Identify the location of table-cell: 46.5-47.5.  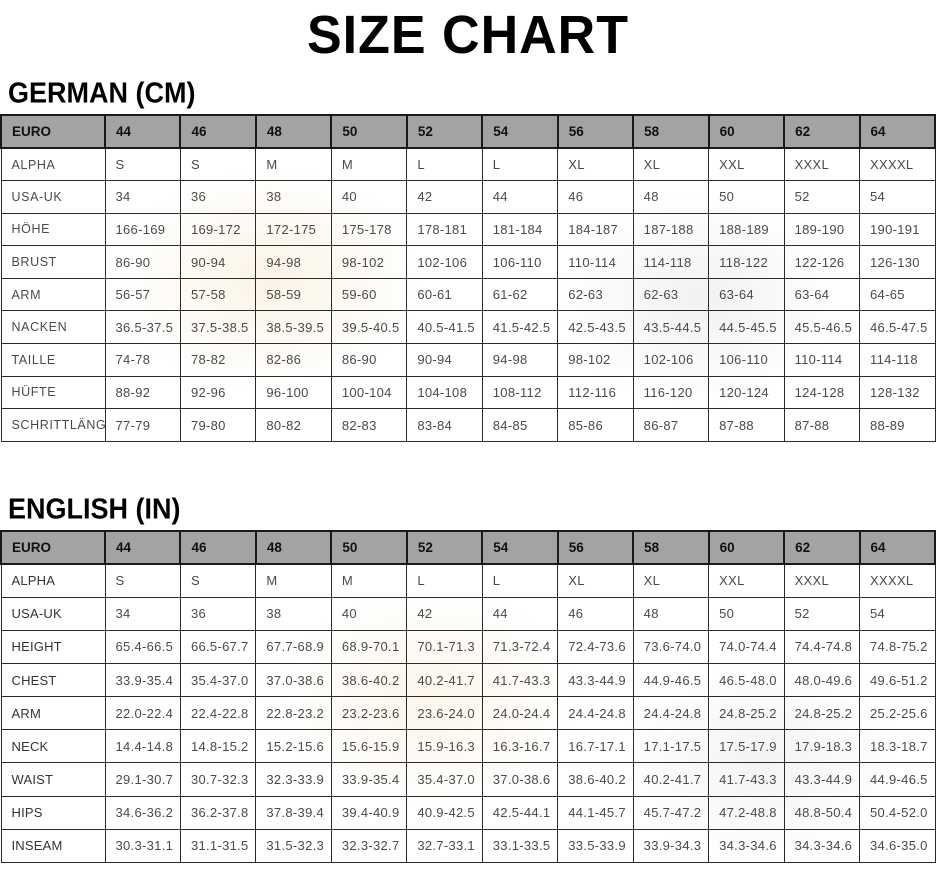
(897, 327).